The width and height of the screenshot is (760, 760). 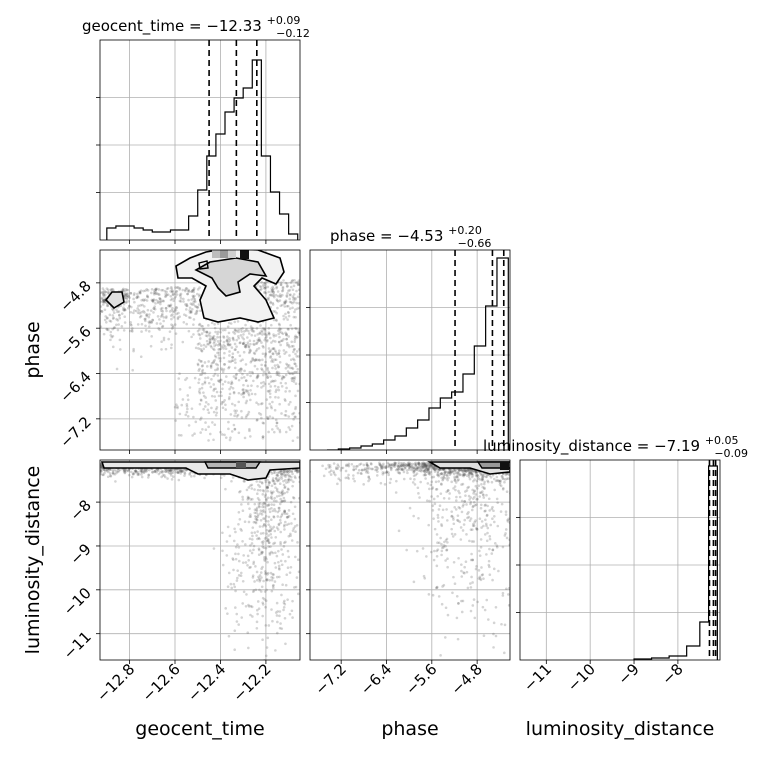 I want to click on contour-inner, so click(x=231, y=277).